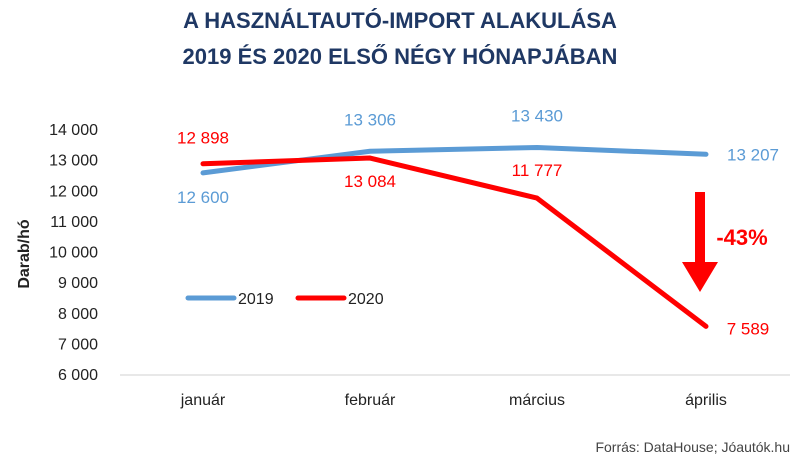  I want to click on data-label-2020: 7 589, so click(748, 328).